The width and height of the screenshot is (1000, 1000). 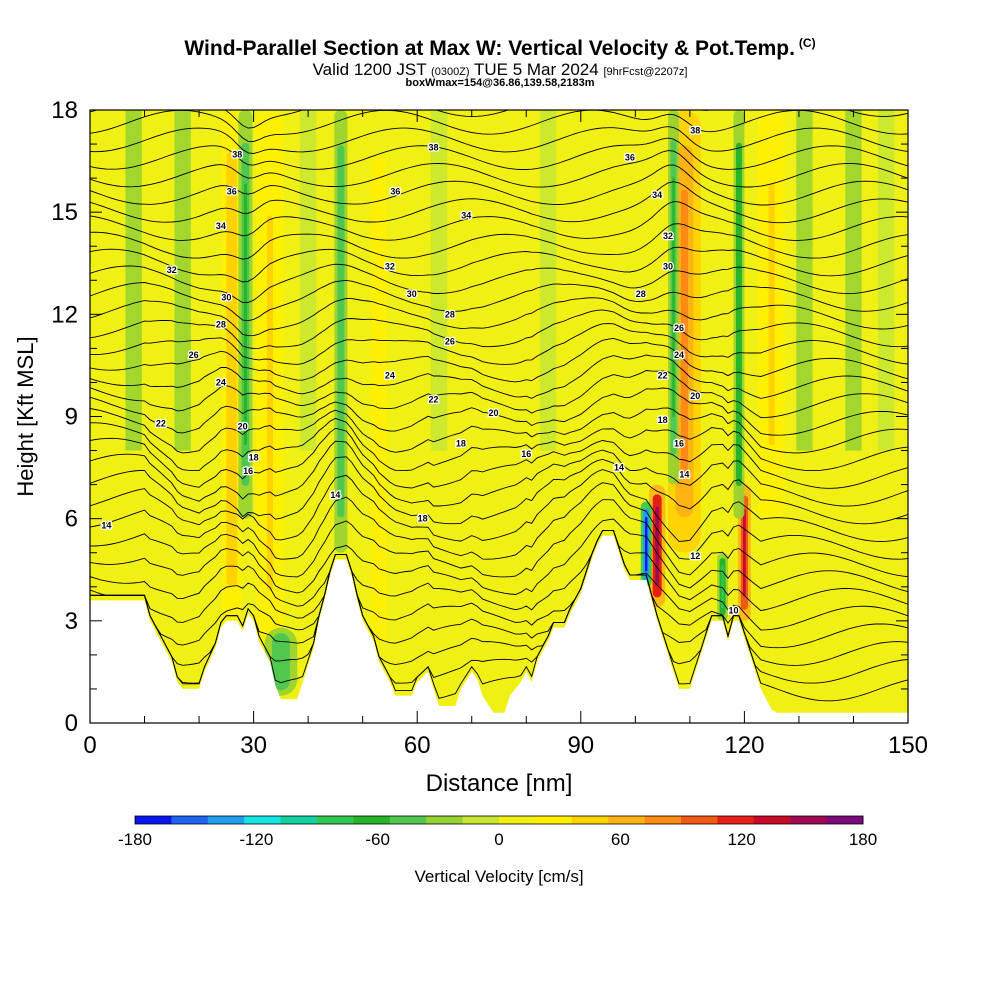 What do you see at coordinates (64, 212) in the screenshot?
I see `y-tick-label: 15` at bounding box center [64, 212].